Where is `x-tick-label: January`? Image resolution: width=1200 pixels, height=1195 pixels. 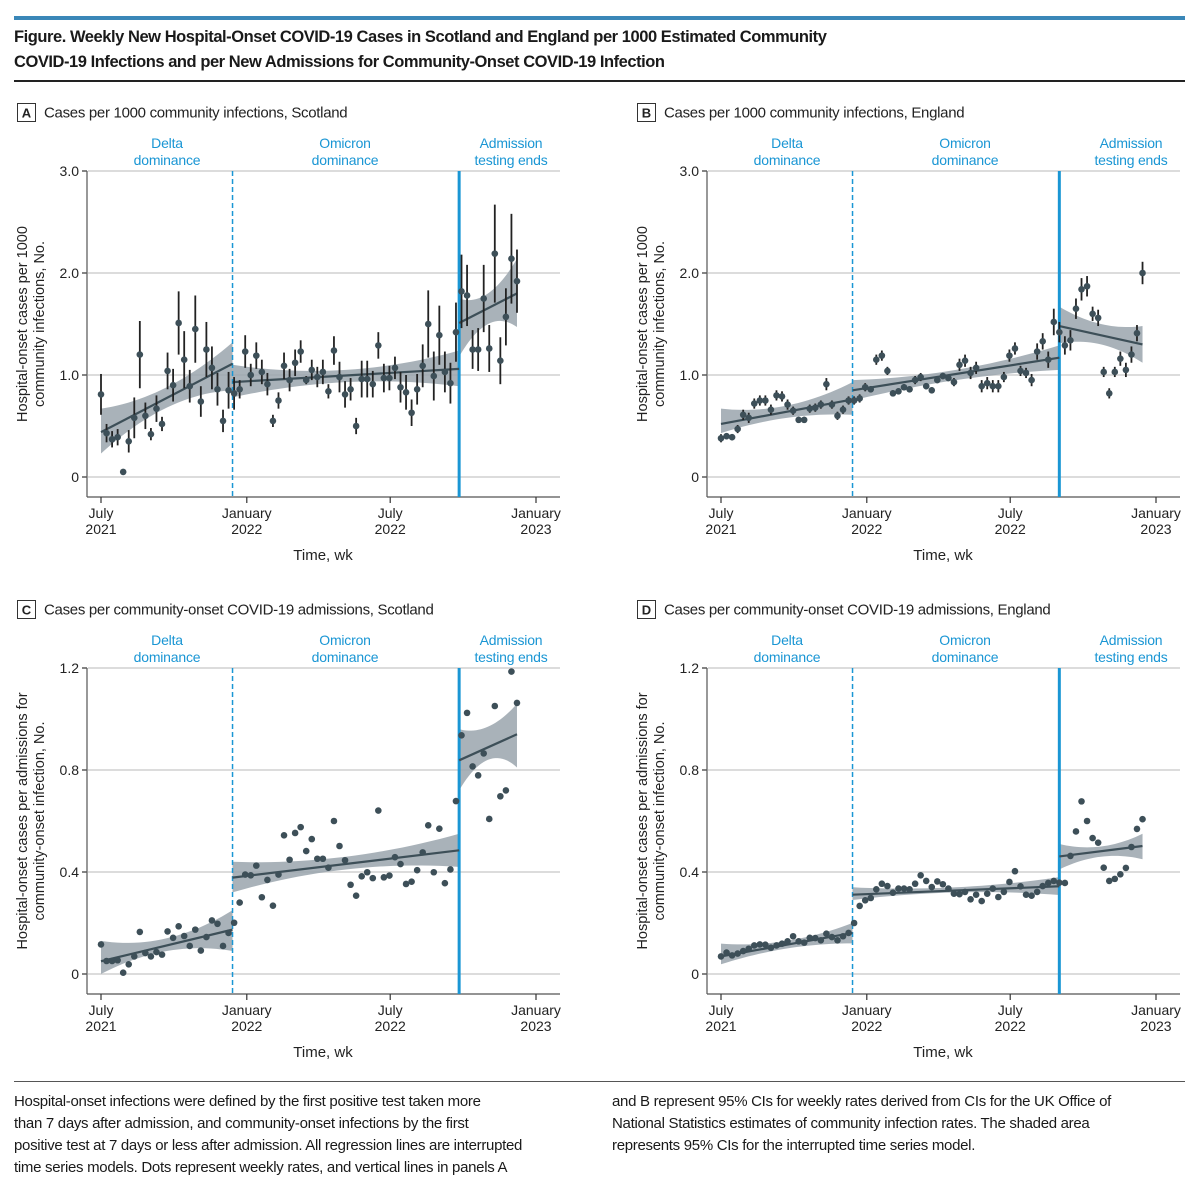 x-tick-label: January is located at coordinates (1156, 1010).